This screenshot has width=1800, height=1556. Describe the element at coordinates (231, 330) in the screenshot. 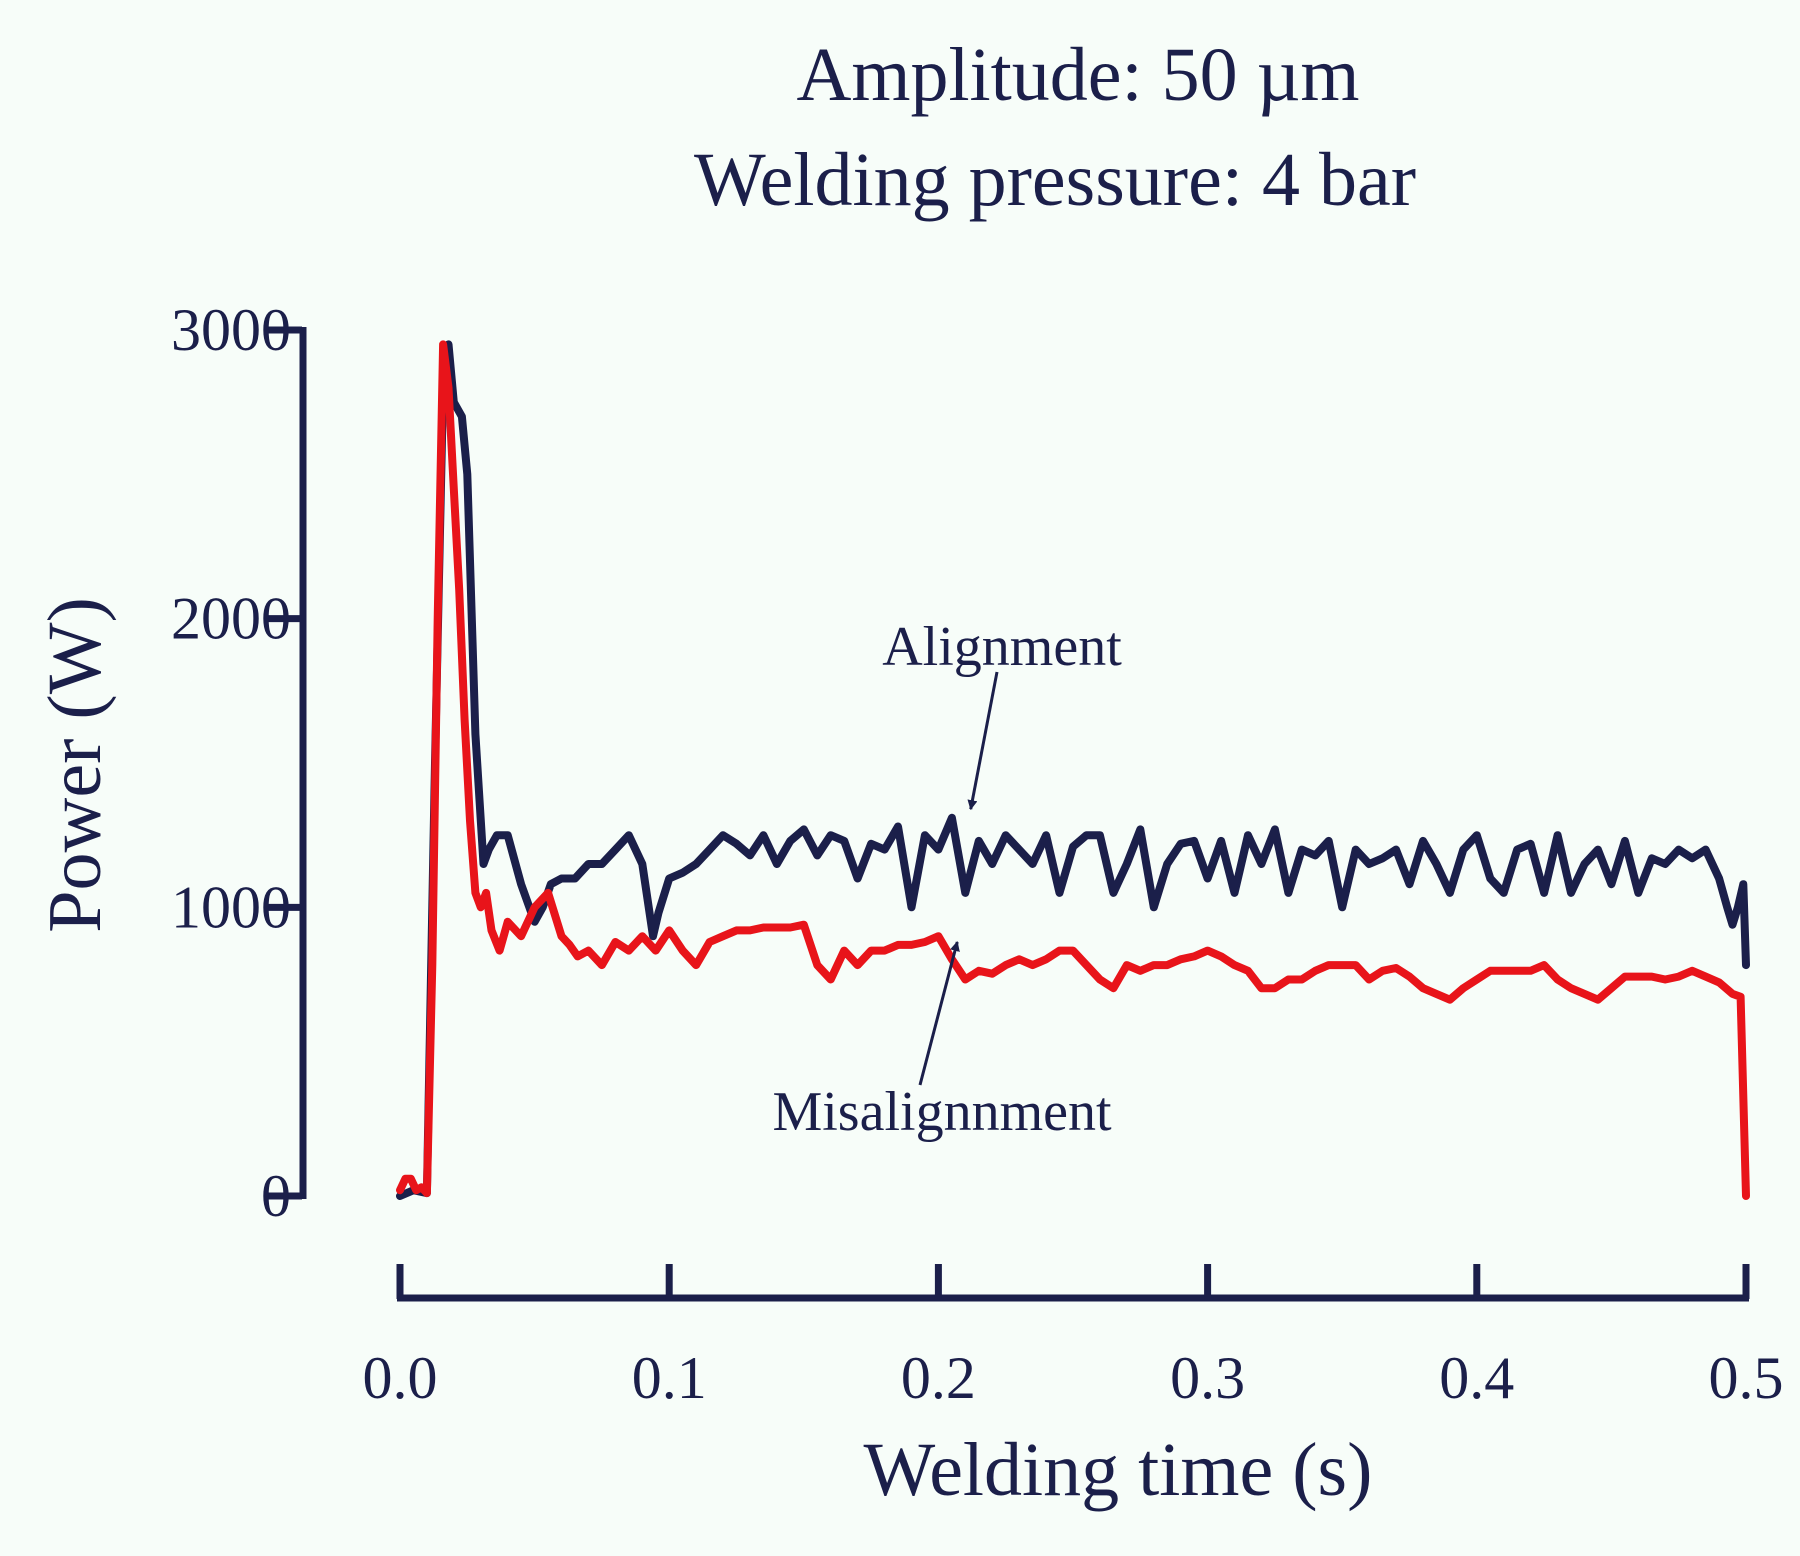

I see `y-tick-label: 3000` at that location.